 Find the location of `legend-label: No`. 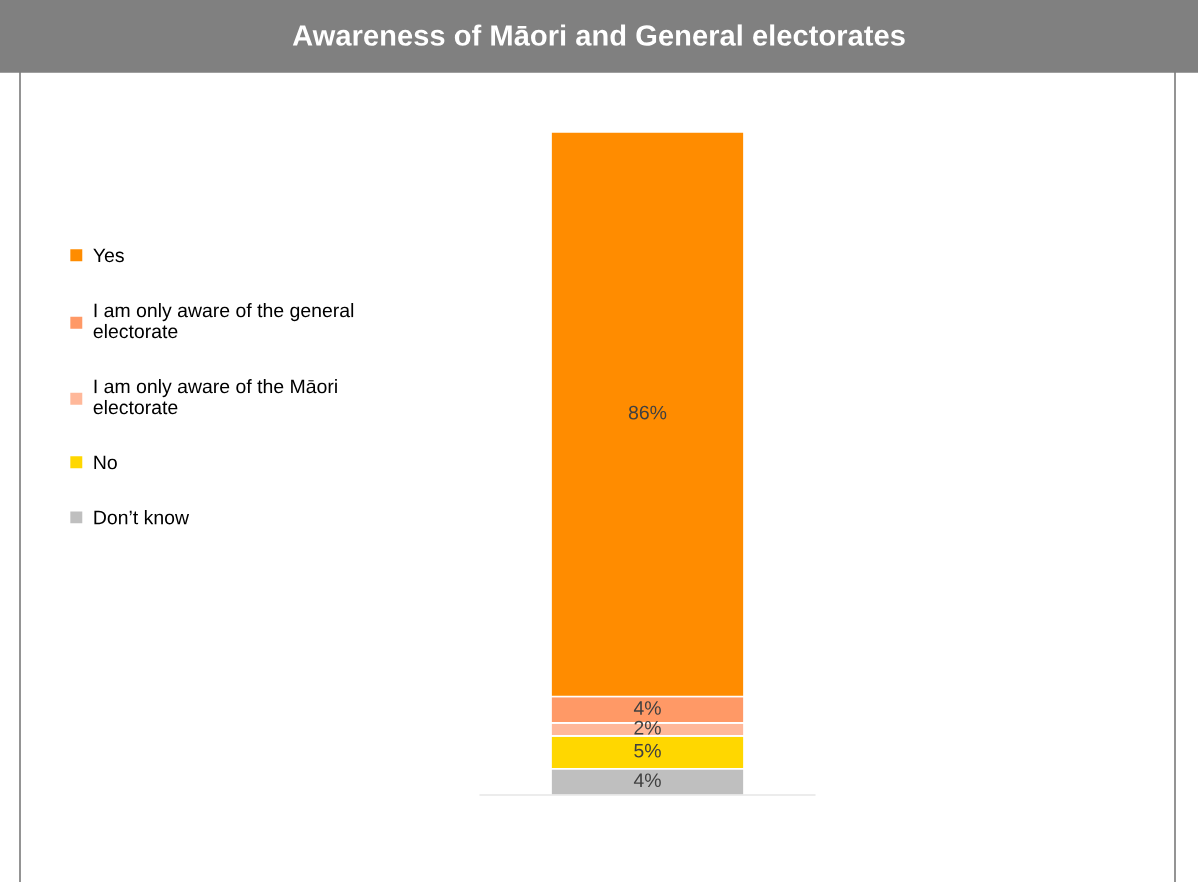

legend-label: No is located at coordinates (105, 462).